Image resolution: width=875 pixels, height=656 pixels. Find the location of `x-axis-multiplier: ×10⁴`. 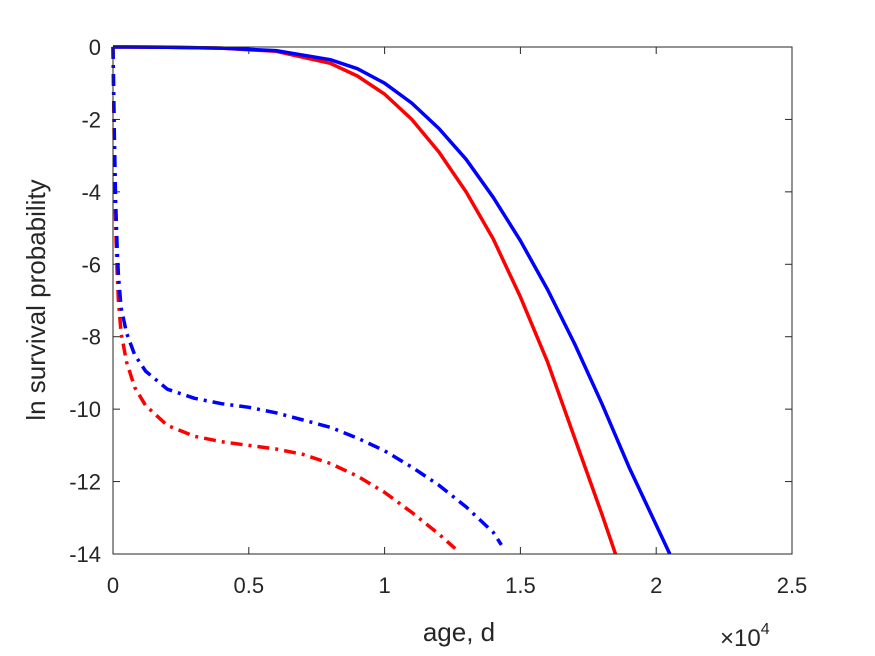

x-axis-multiplier: ×10⁴ is located at coordinates (745, 636).